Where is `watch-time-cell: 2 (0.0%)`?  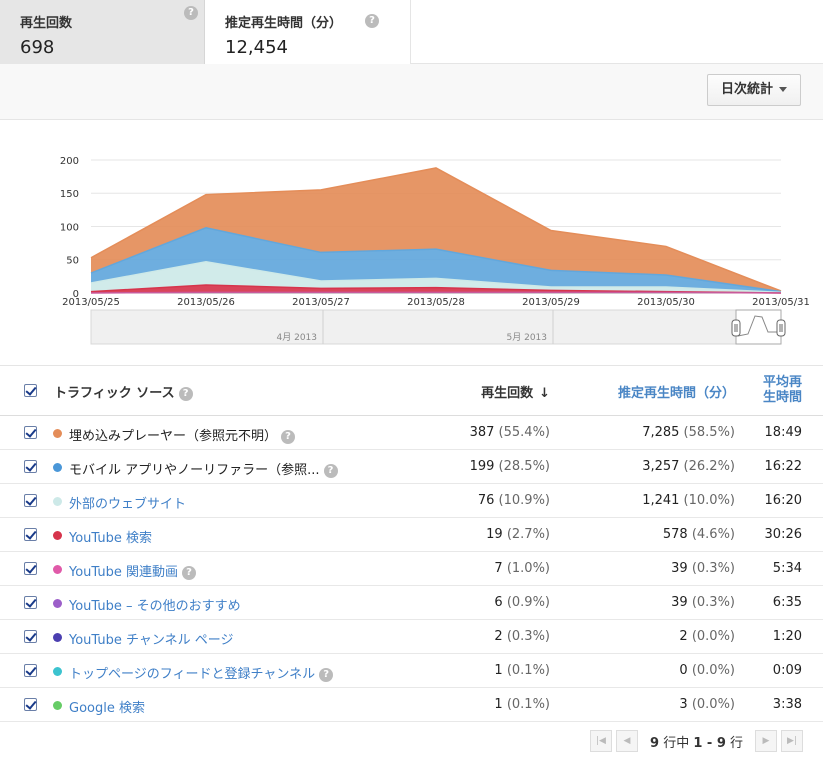
watch-time-cell: 2 (0.0%) is located at coordinates (707, 636).